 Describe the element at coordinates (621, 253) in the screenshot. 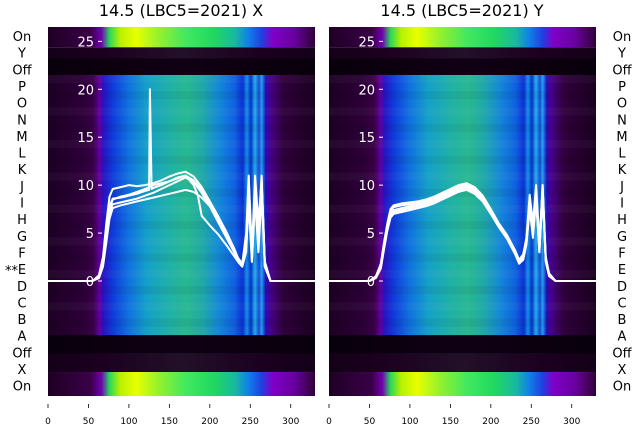

I see `row-label: F` at that location.